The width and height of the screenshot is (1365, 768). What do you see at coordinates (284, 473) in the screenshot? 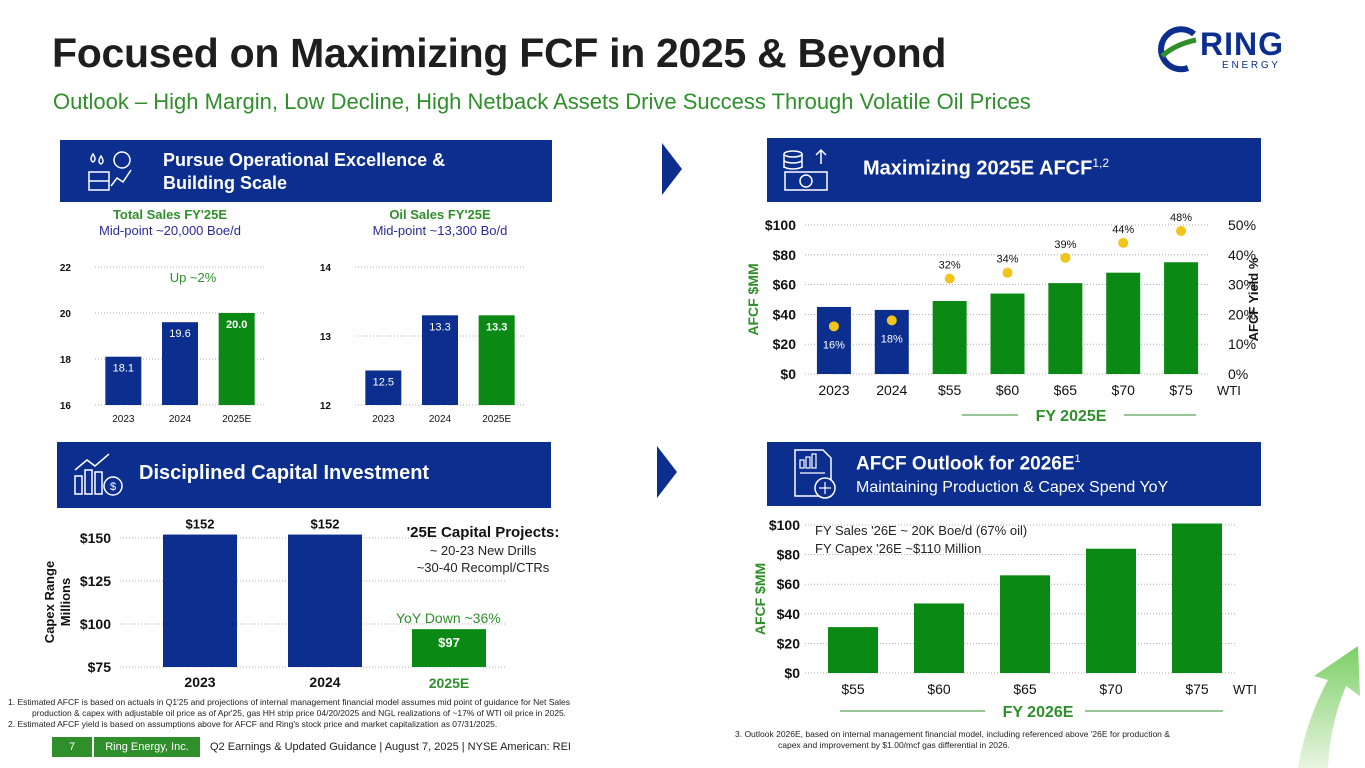
I see `capex-title: Disciplined Capital Investment` at bounding box center [284, 473].